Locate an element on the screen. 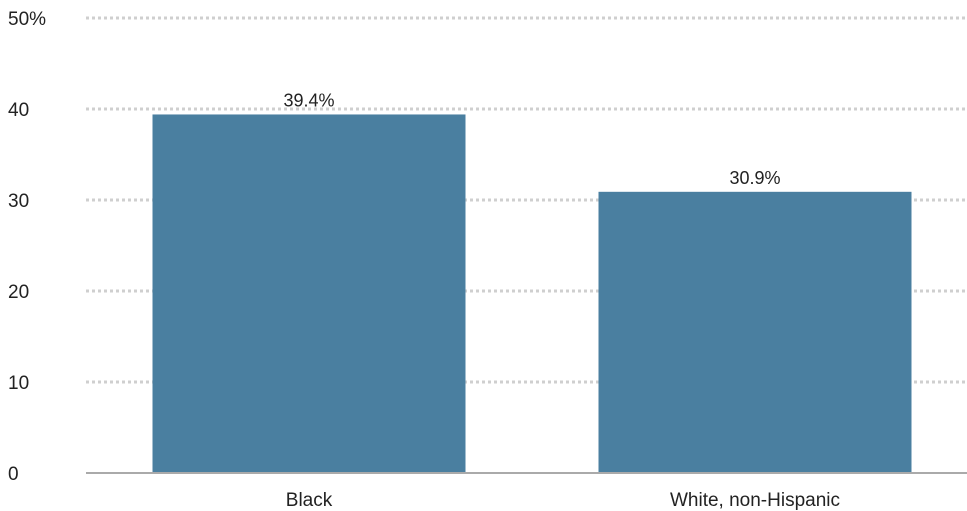 The image size is (967, 511). y-tick-label: 20 is located at coordinates (18, 292).